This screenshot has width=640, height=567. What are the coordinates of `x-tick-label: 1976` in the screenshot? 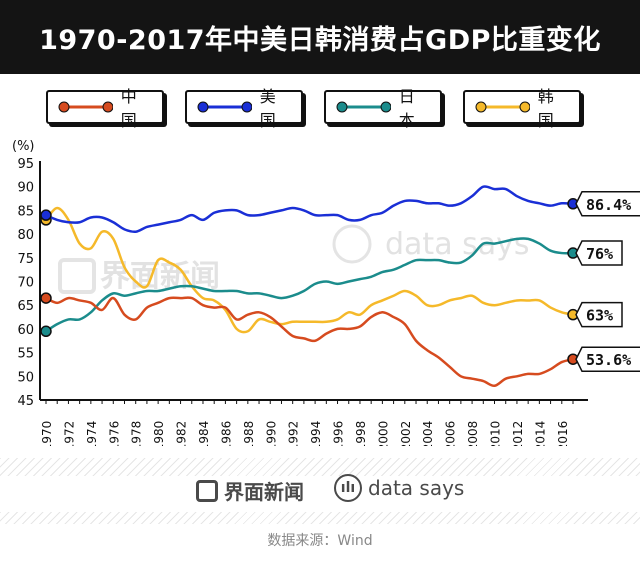 It's located at (114, 433).